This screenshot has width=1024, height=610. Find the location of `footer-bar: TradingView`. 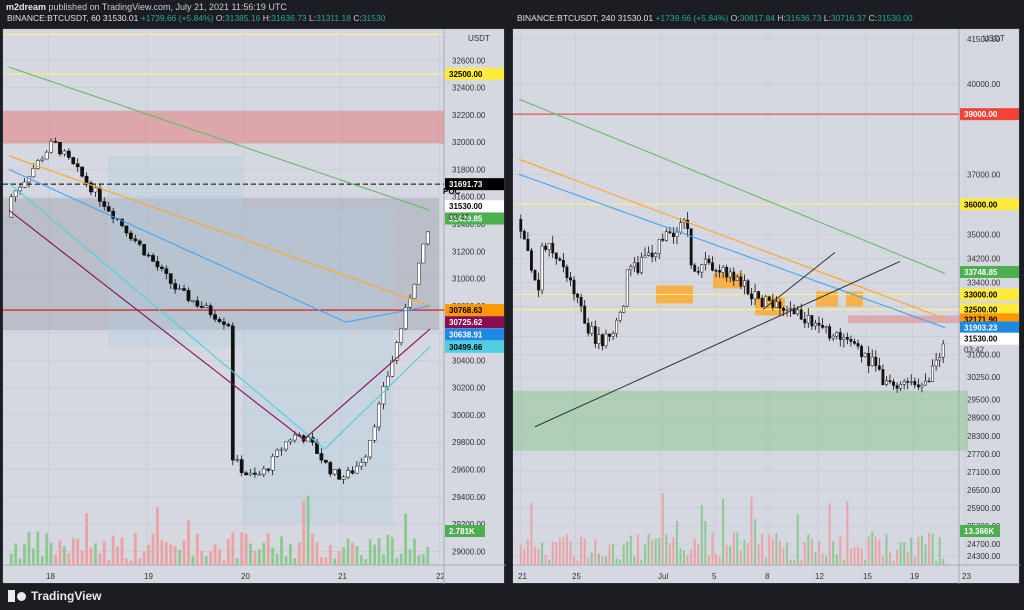

footer-bar: TradingView is located at coordinates (512, 597).